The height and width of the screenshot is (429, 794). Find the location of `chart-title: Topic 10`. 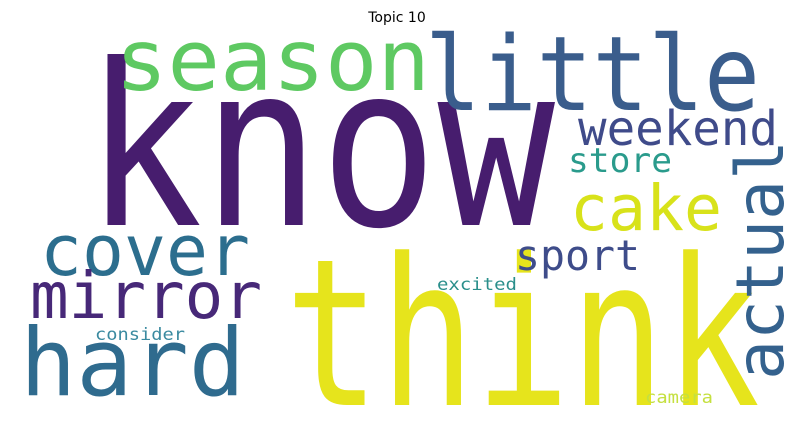

chart-title: Topic 10 is located at coordinates (396, 18).